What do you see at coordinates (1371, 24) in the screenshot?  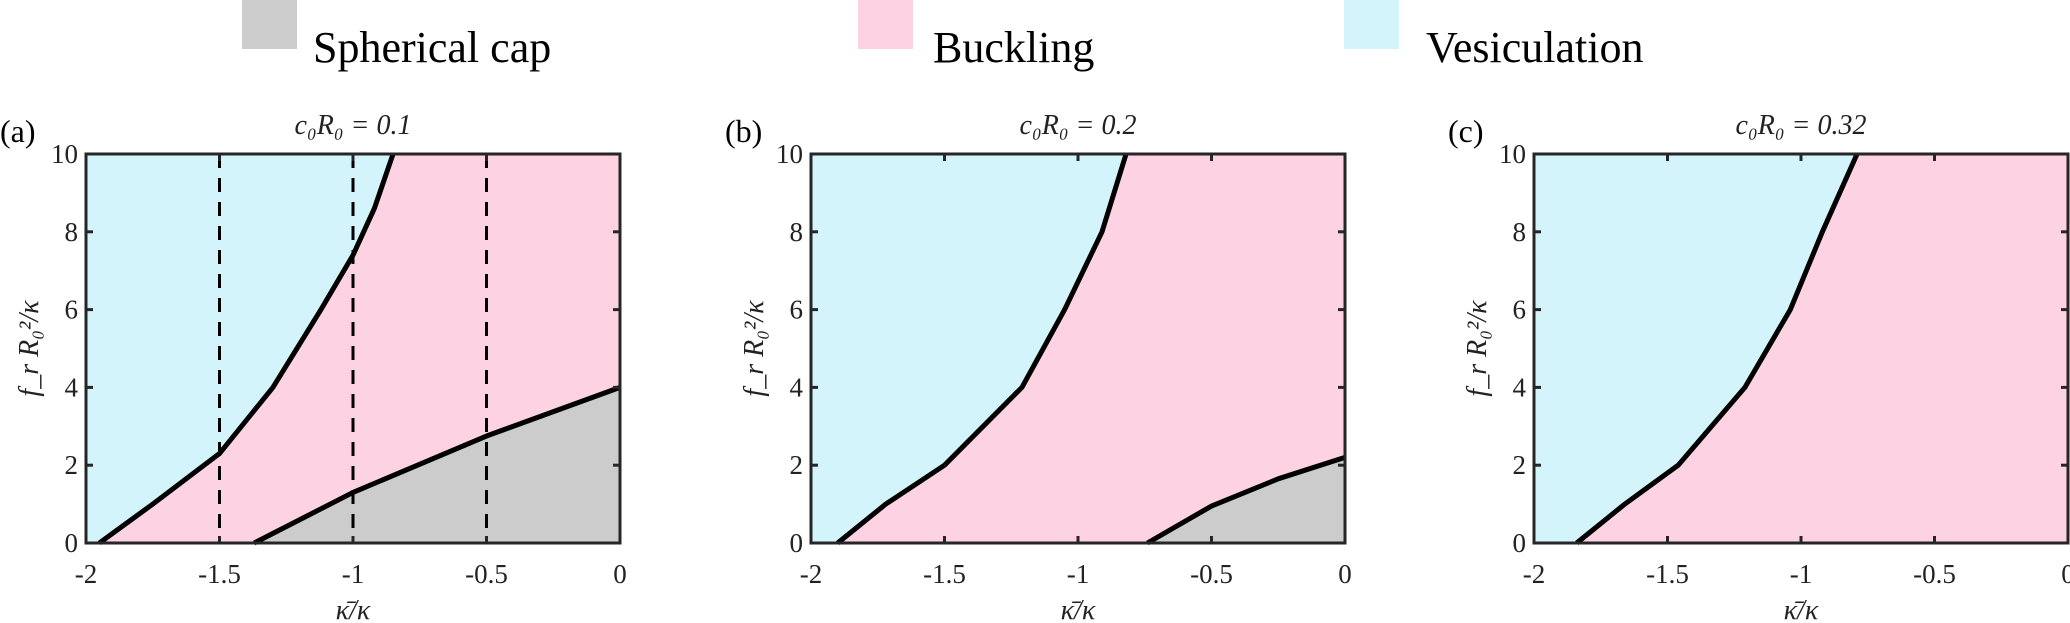 I see `legend-swatch-vesiculation` at bounding box center [1371, 24].